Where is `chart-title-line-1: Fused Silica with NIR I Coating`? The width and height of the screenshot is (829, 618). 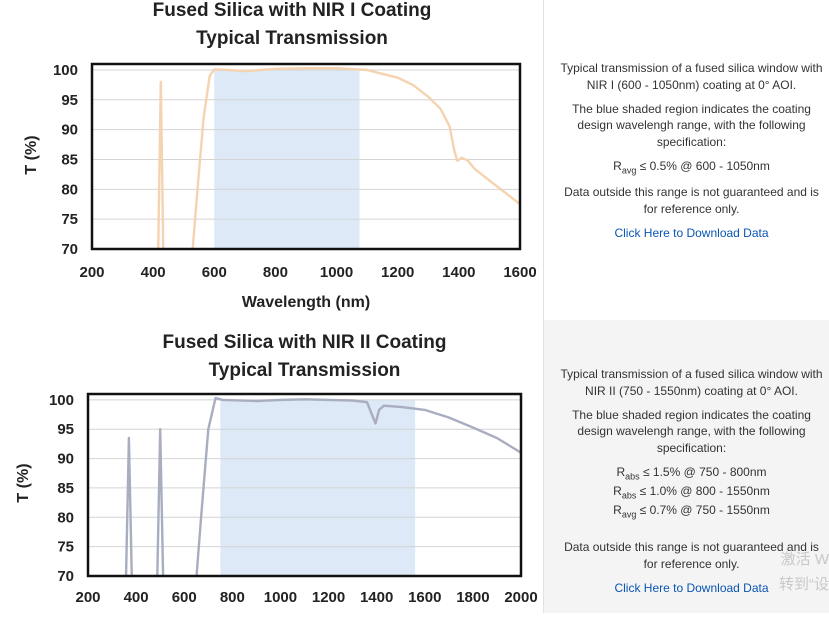 chart-title-line-1: Fused Silica with NIR I Coating is located at coordinates (292, 10).